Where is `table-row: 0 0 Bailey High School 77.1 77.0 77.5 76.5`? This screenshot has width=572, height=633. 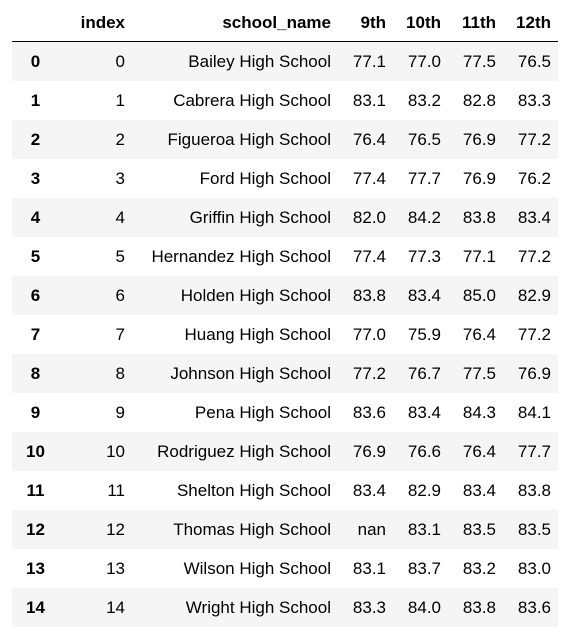
table-row: 0 0 Bailey High School 77.1 77.0 77.5 76.5 is located at coordinates (285, 61).